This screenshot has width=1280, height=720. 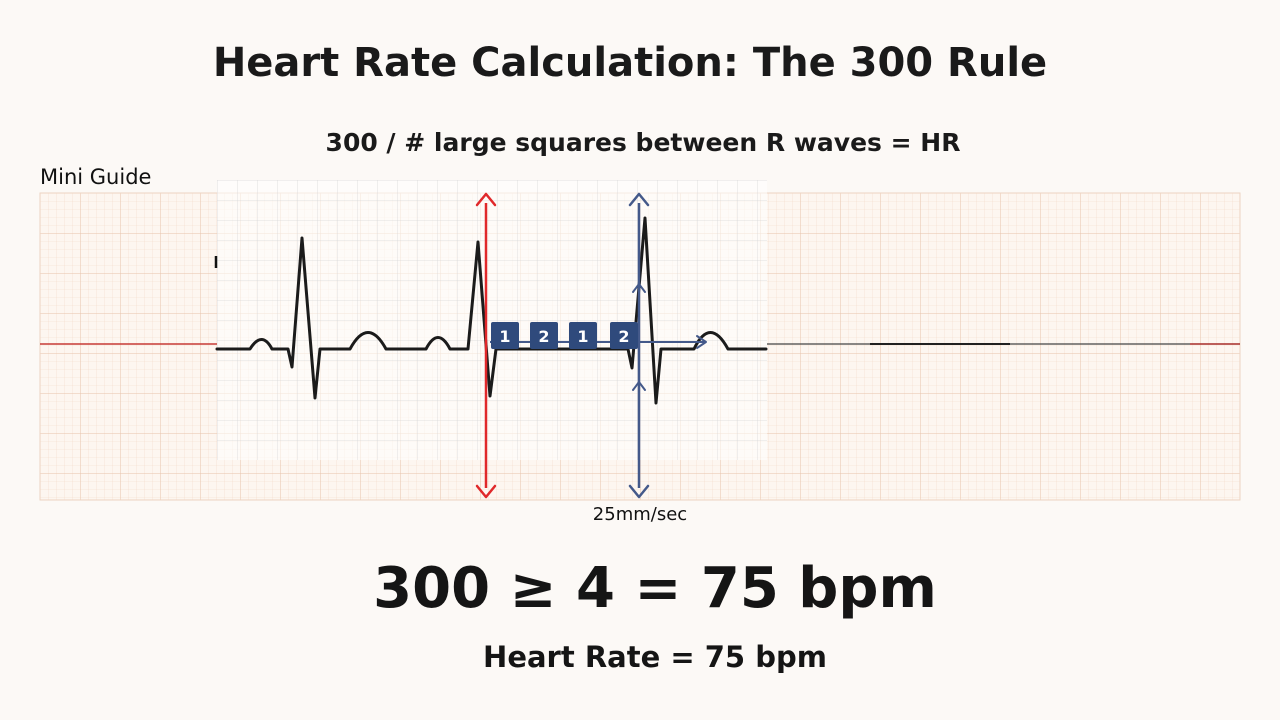 I want to click on calculation-formula: 300 ≥ 4 = 75 bpm, so click(x=655, y=588).